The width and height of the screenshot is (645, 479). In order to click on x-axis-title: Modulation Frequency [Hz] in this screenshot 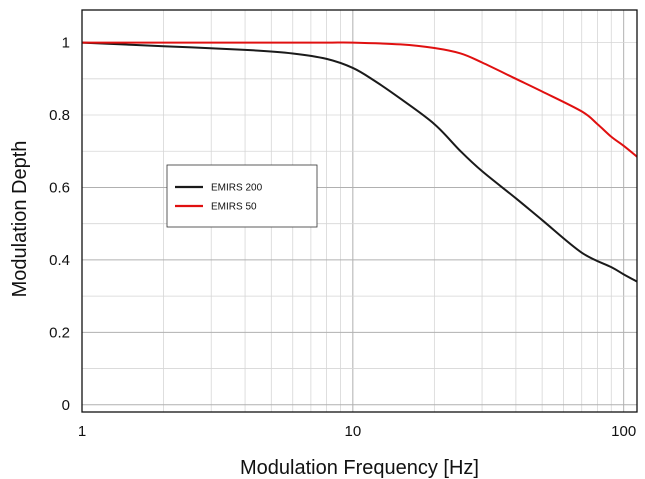, I will do `click(359, 468)`.